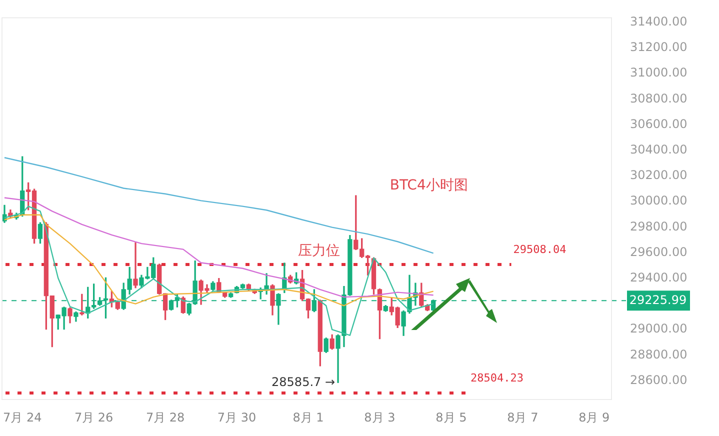  Describe the element at coordinates (659, 123) in the screenshot. I see `y-tick-label: 30600.00` at that location.